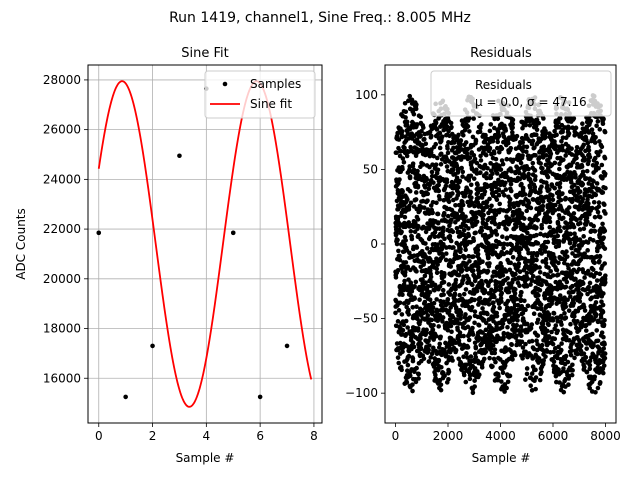 The width and height of the screenshot is (640, 480). Describe the element at coordinates (314, 436) in the screenshot. I see `x-tick-label: 8` at that location.